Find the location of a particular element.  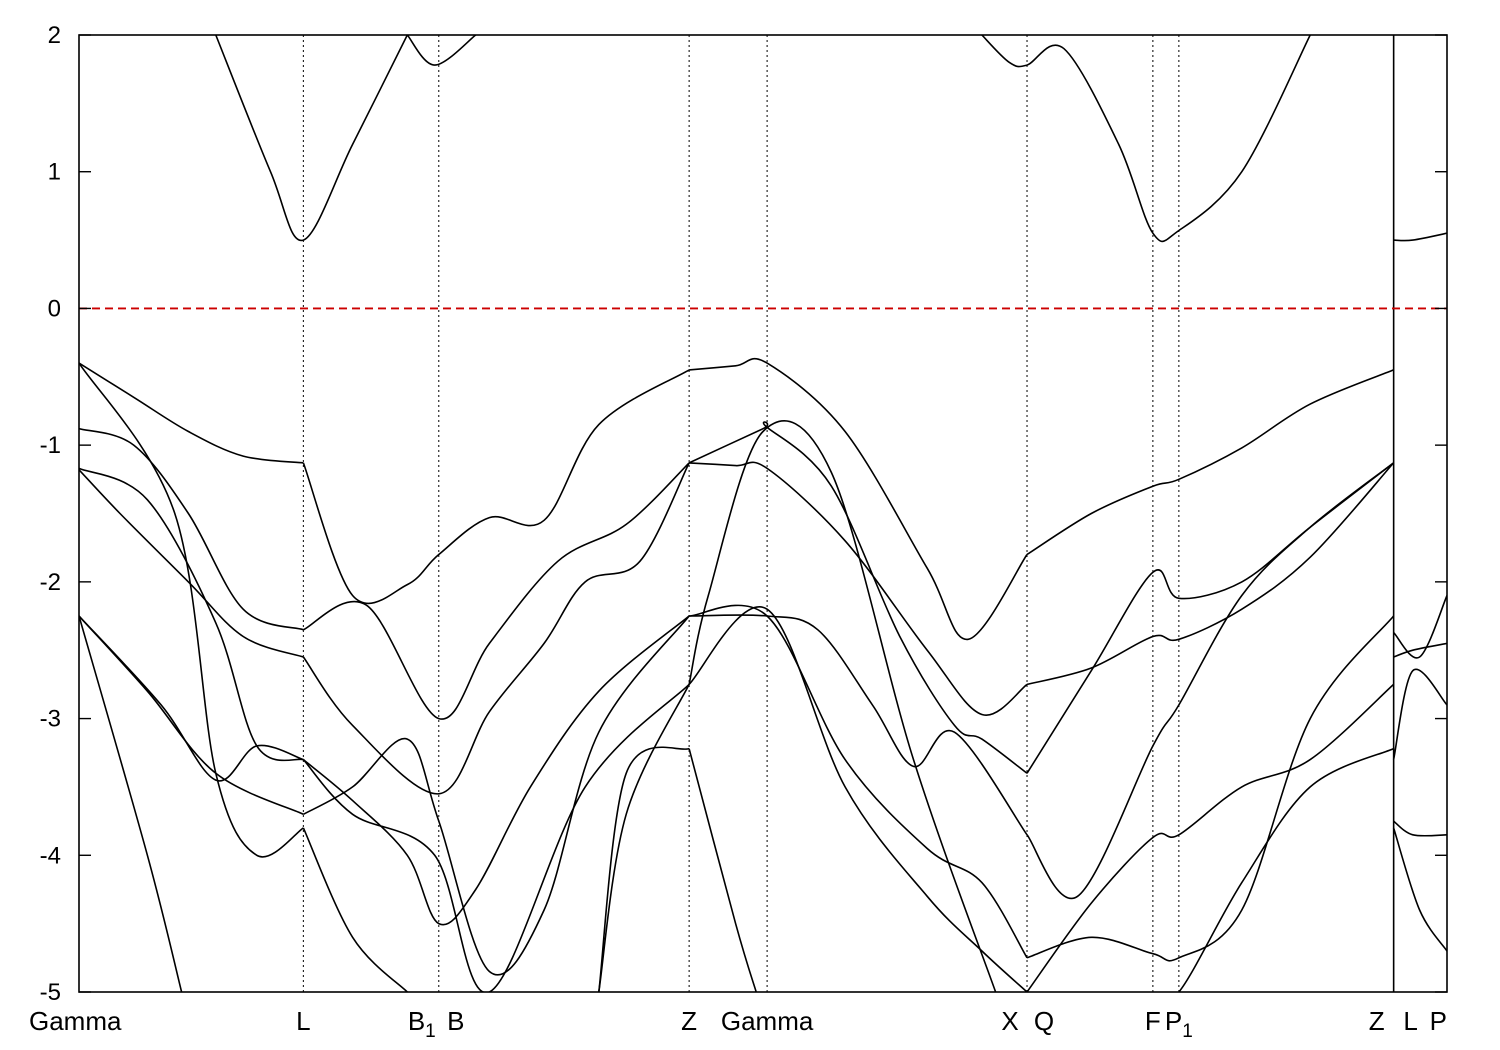

kpoint-label-12: P is located at coordinates (1438, 1021).